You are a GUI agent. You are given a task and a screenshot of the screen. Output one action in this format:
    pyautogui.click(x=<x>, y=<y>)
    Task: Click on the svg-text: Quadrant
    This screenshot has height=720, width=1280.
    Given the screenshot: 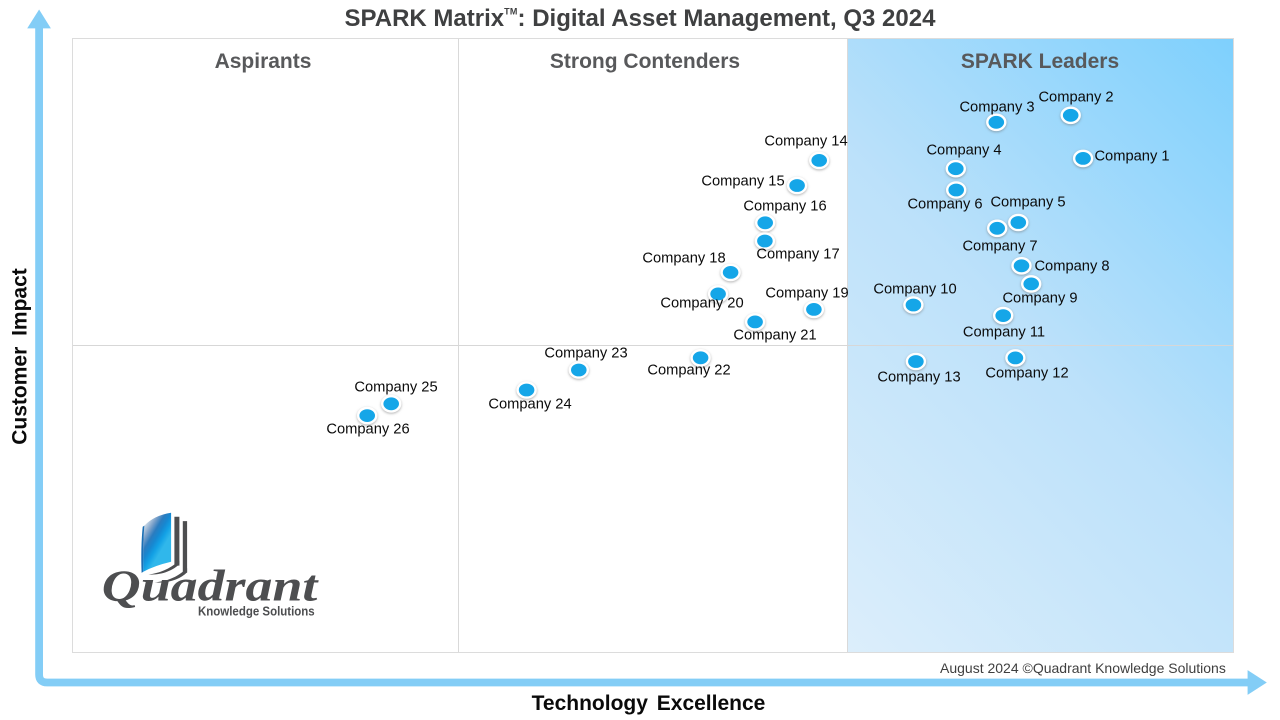 What is the action you would take?
    pyautogui.click(x=211, y=586)
    